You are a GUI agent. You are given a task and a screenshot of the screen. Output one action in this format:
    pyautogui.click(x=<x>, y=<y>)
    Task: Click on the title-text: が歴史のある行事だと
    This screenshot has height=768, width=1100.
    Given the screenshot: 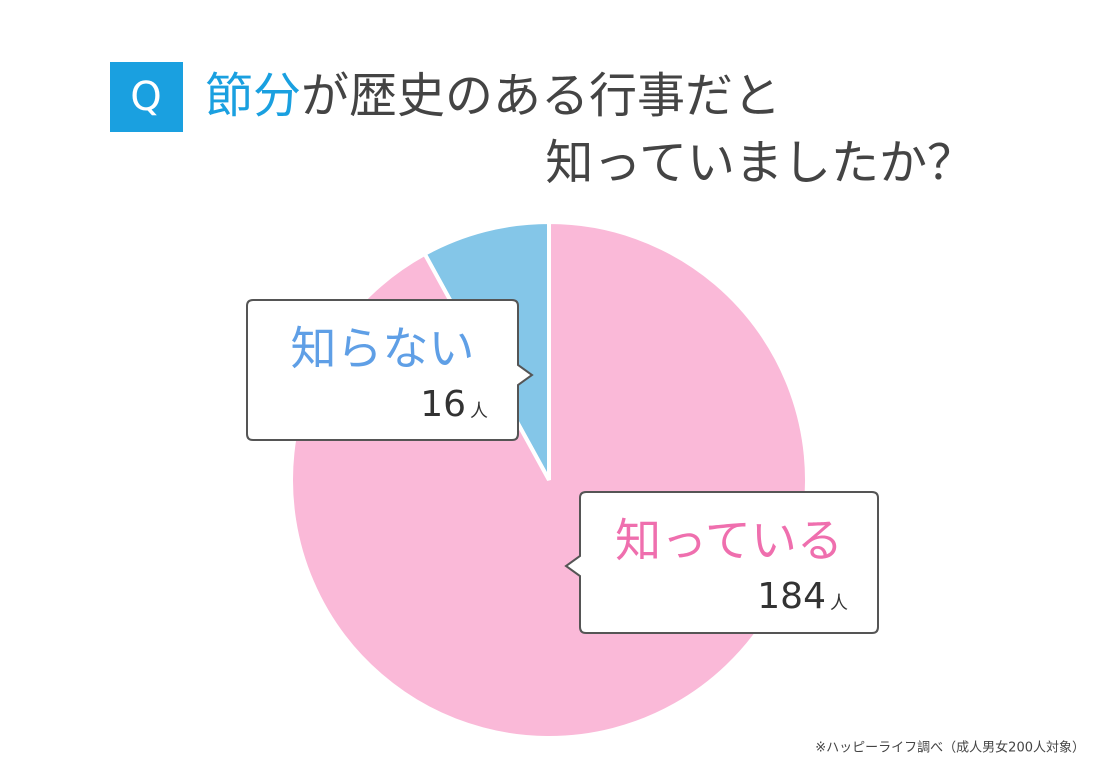 What is the action you would take?
    pyautogui.click(x=541, y=96)
    